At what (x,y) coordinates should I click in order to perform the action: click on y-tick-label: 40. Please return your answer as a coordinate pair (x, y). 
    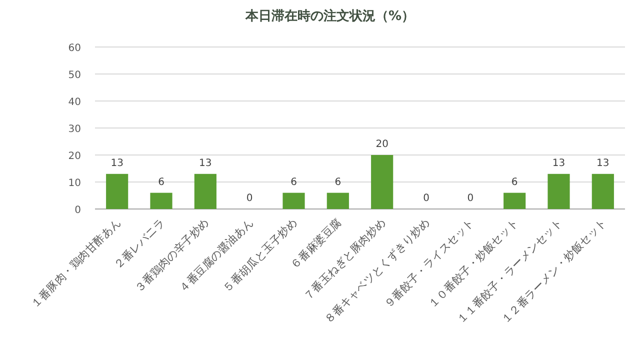
    Looking at the image, I should click on (74, 102).